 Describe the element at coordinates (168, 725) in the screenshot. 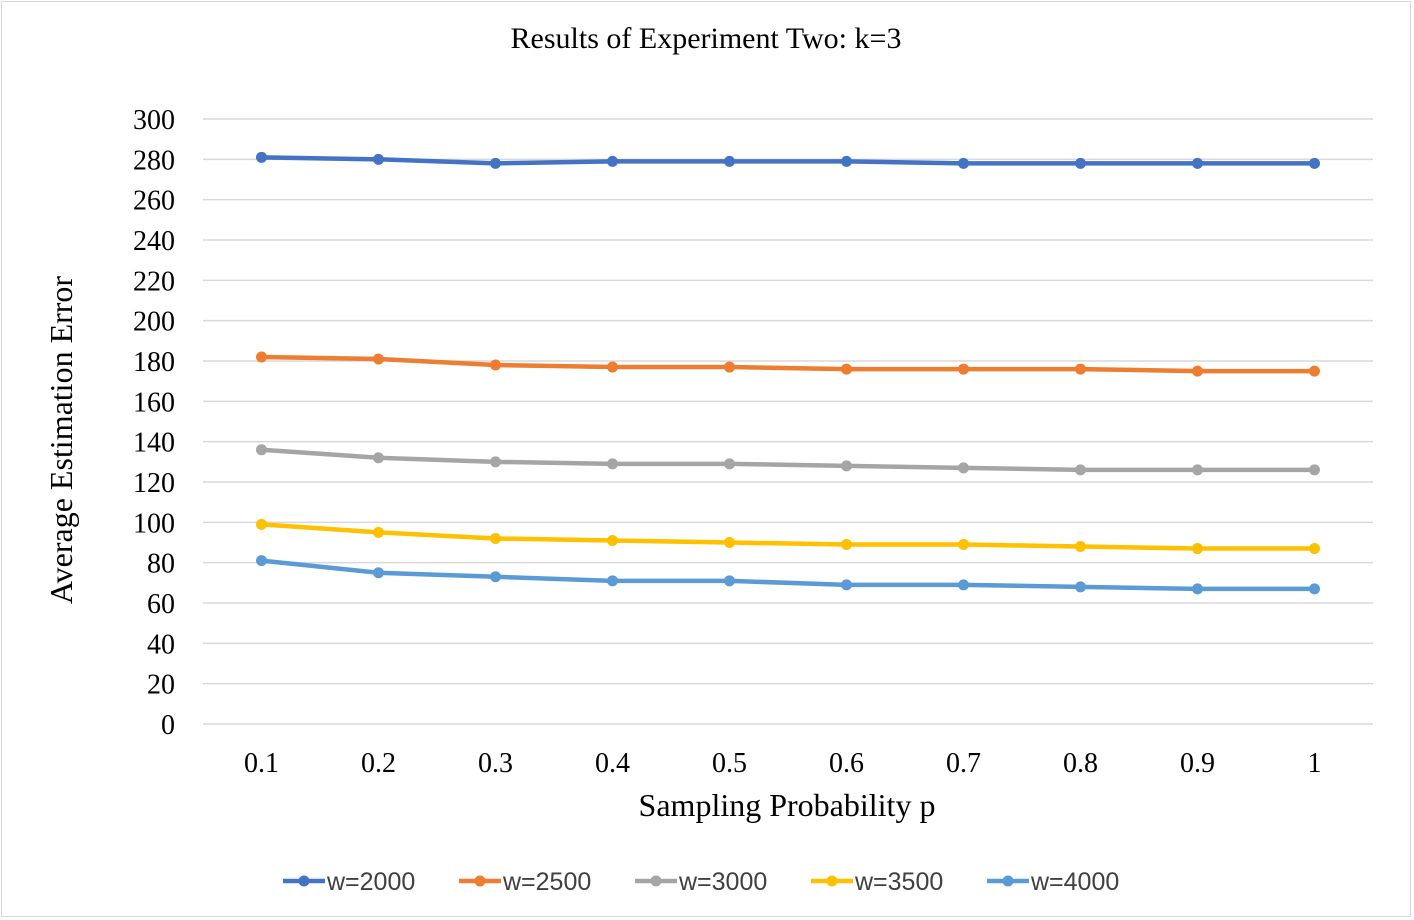

I see `y-tick-label: 0` at that location.